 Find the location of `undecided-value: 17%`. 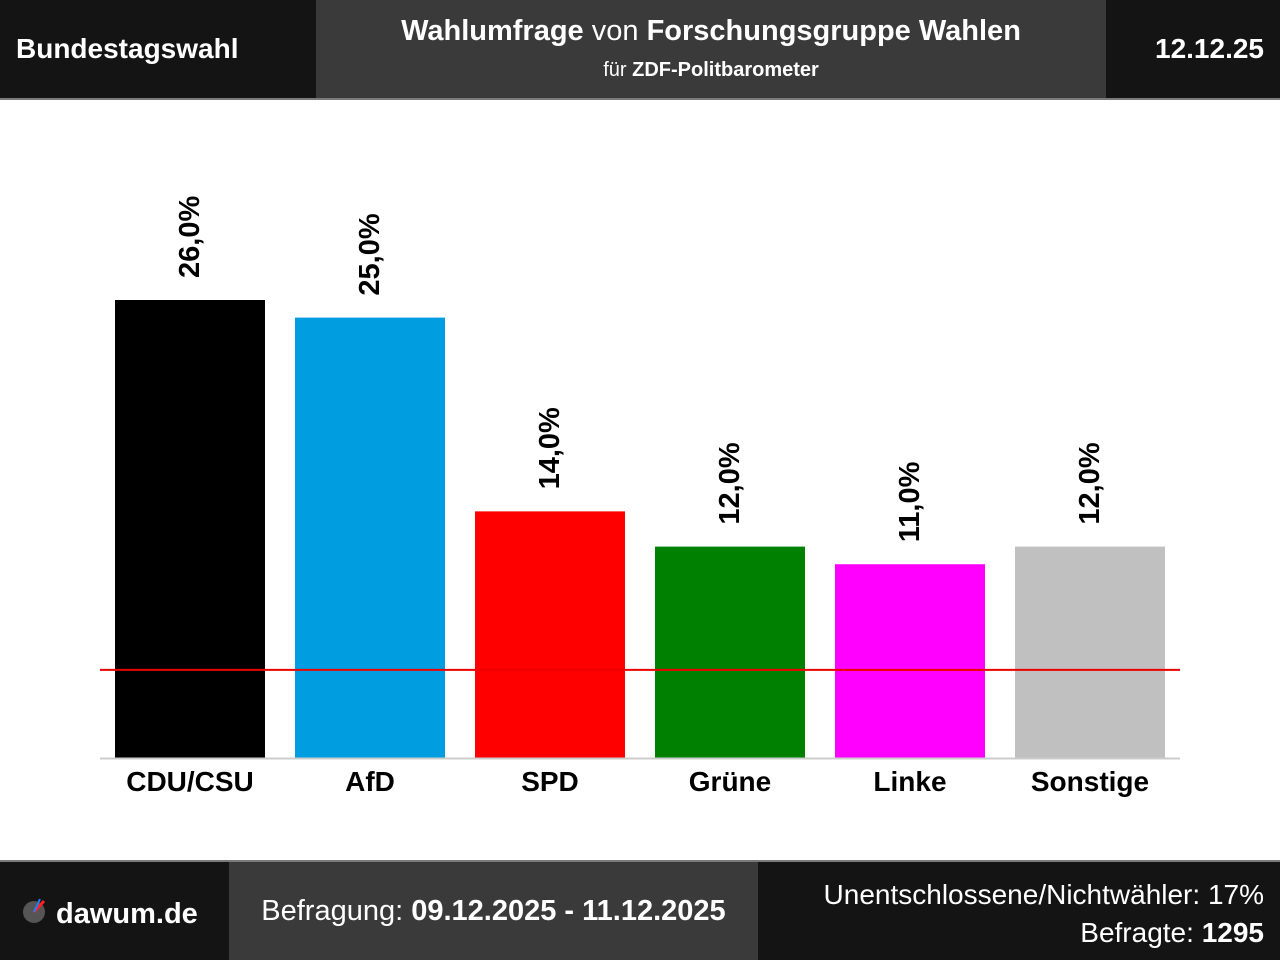

undecided-value: 17% is located at coordinates (1235, 894).